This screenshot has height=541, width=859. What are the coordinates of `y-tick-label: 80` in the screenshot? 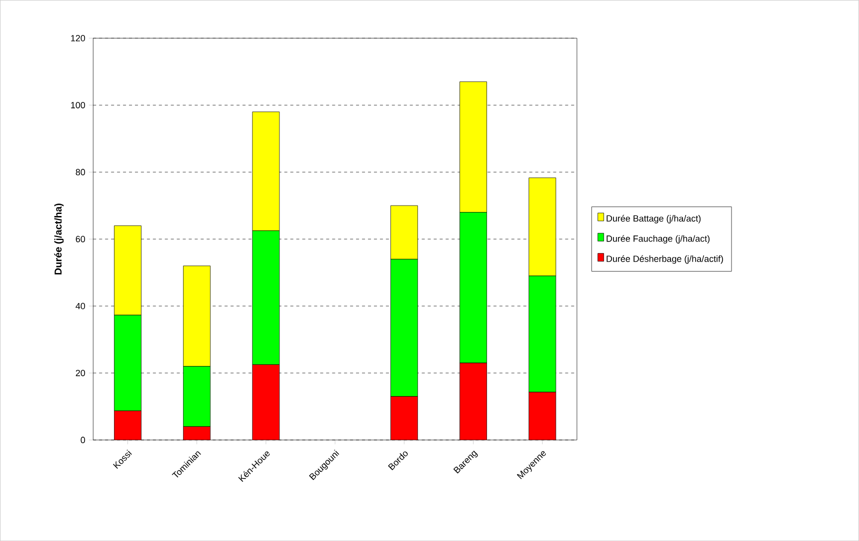 It's located at (81, 172).